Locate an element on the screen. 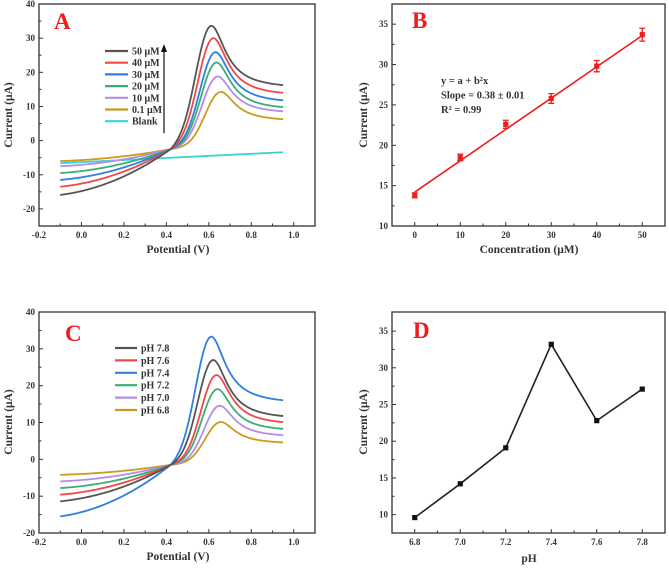 The height and width of the screenshot is (568, 669). x-axis-label: pH is located at coordinates (528, 559).